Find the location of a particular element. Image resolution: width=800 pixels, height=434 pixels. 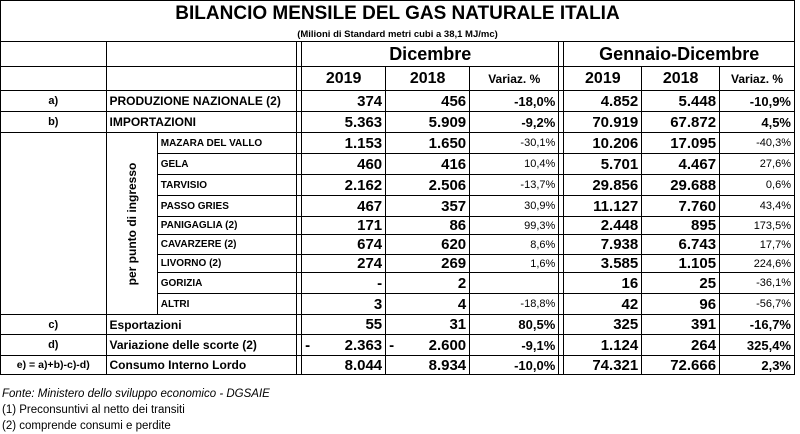

ytd-var-value: 173,5% is located at coordinates (757, 225).